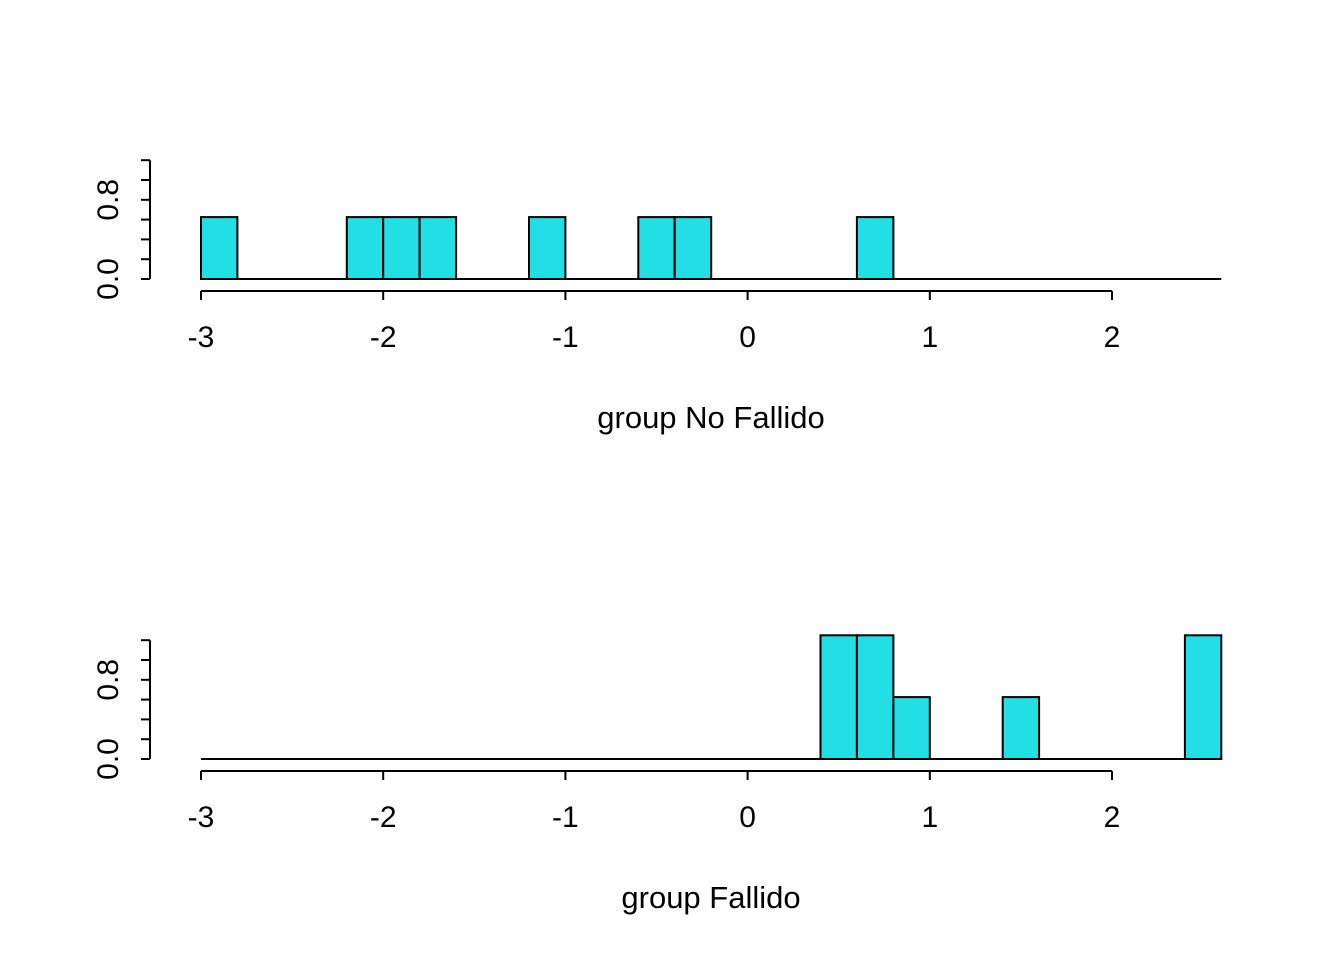 This screenshot has width=1344, height=960. Describe the element at coordinates (711, 417) in the screenshot. I see `x-axis-title-no-fallido: group No Fallido` at that location.